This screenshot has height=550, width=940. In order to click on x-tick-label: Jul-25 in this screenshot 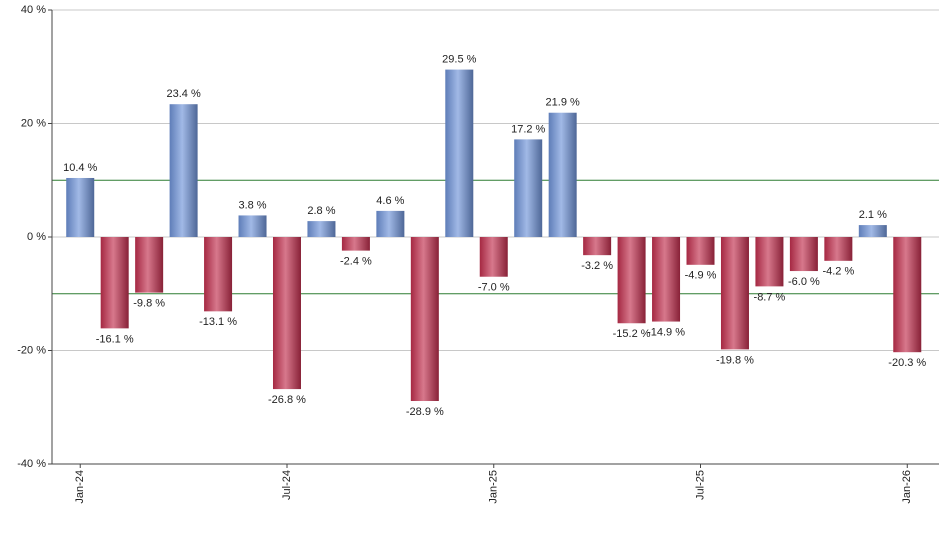, I will do `click(700, 485)`.